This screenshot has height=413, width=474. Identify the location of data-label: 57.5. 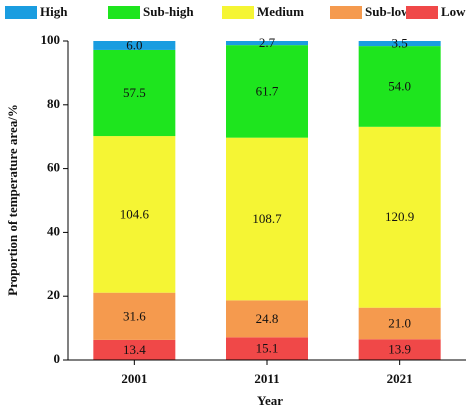
(134, 92).